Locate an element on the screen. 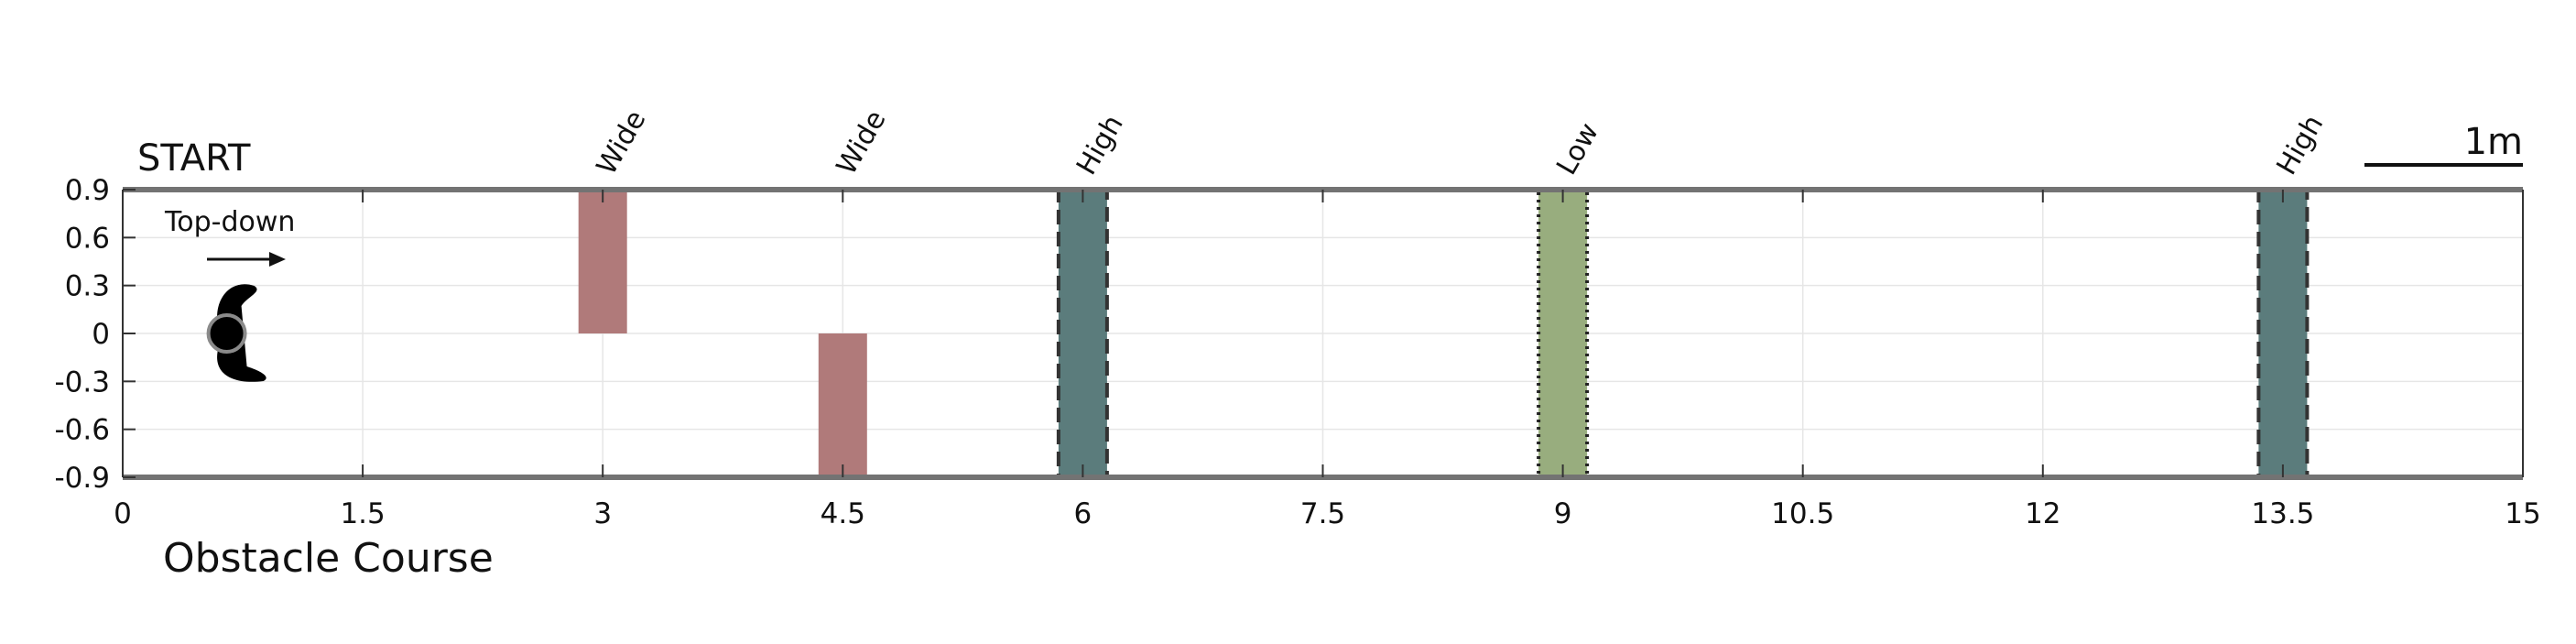 The height and width of the screenshot is (644, 2576). start-label: START is located at coordinates (194, 158).